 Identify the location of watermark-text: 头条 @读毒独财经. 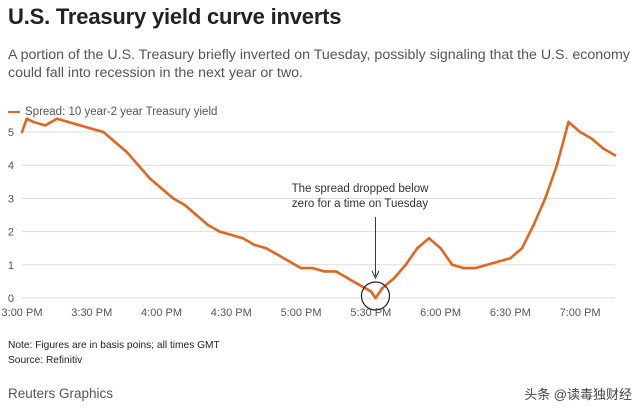
(578, 394).